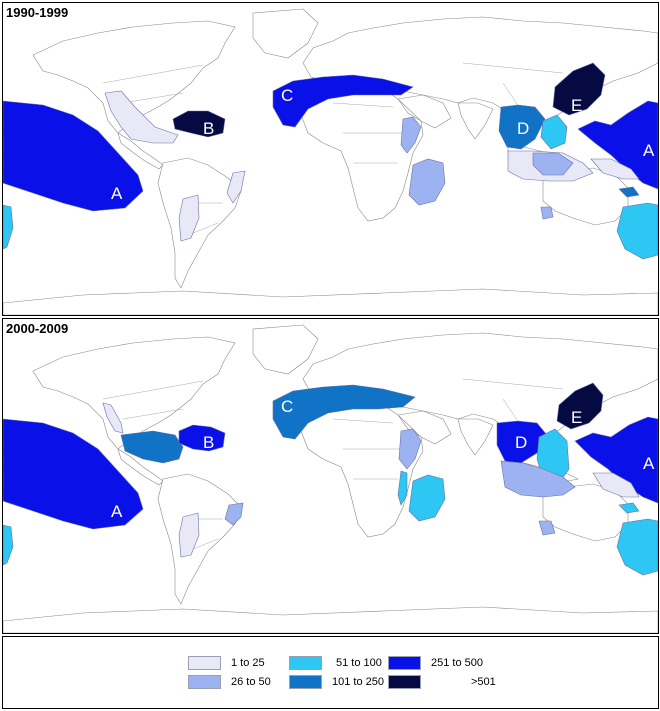  Describe the element at coordinates (538, 479) in the screenshot. I see `region-indonesia` at that location.